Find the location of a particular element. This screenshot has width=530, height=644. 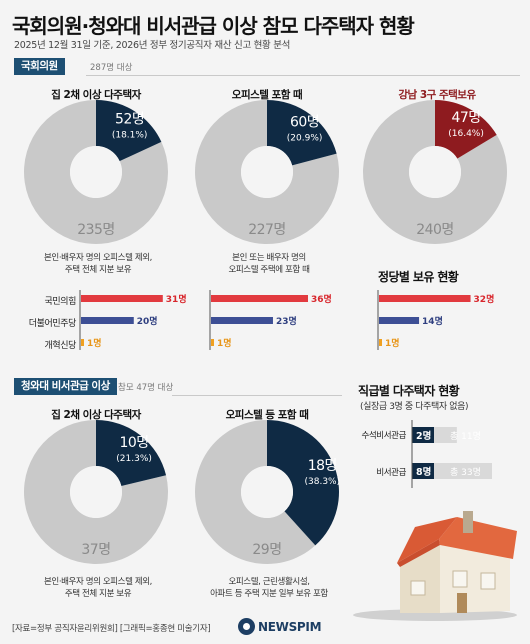

page-title: 국회의원·청와대 비서관급 이상 참모 다주택자 현황 is located at coordinates (213, 26).